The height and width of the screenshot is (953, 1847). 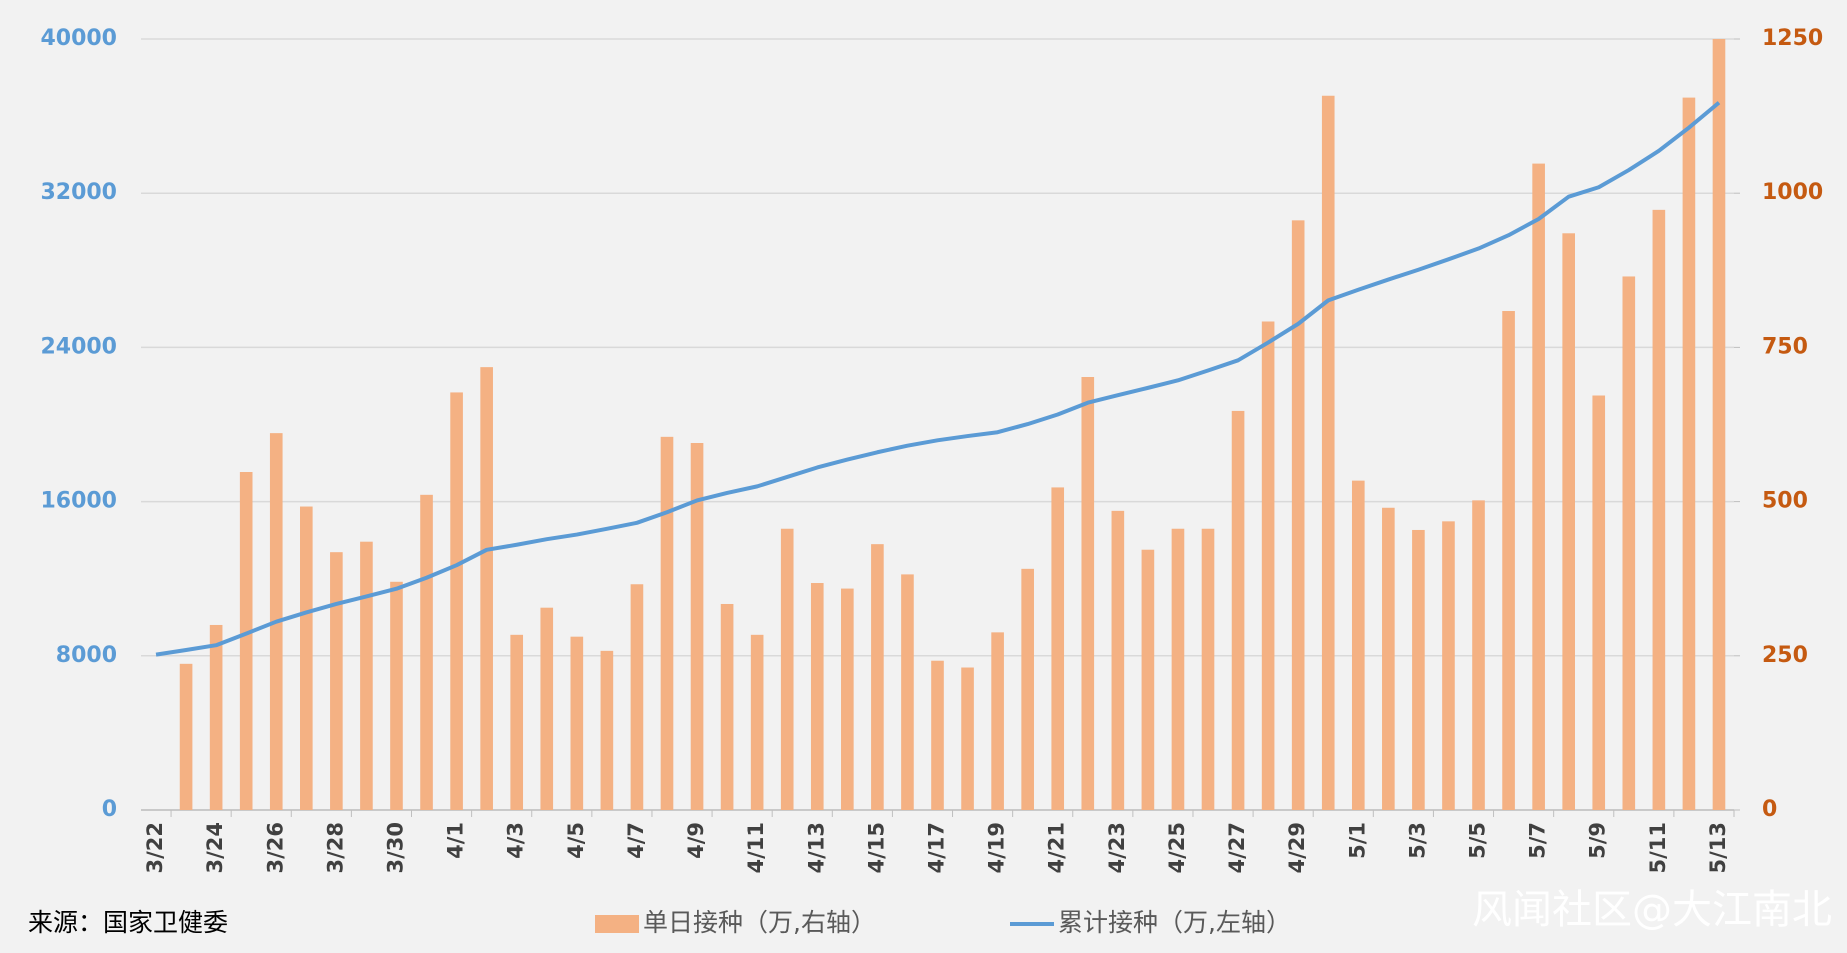 I want to click on x-tick-label: 4/9, so click(x=696, y=840).